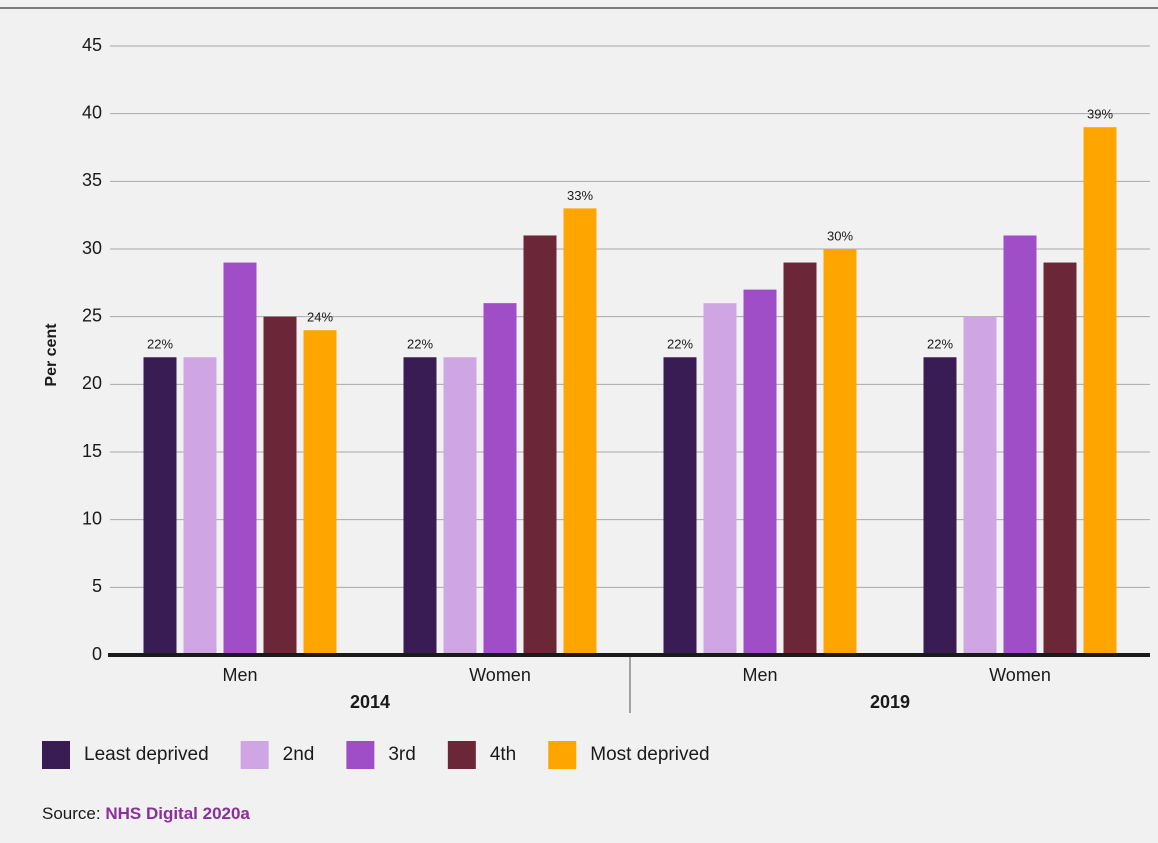 This screenshot has width=1158, height=843. I want to click on value-label: 39%, so click(1100, 114).